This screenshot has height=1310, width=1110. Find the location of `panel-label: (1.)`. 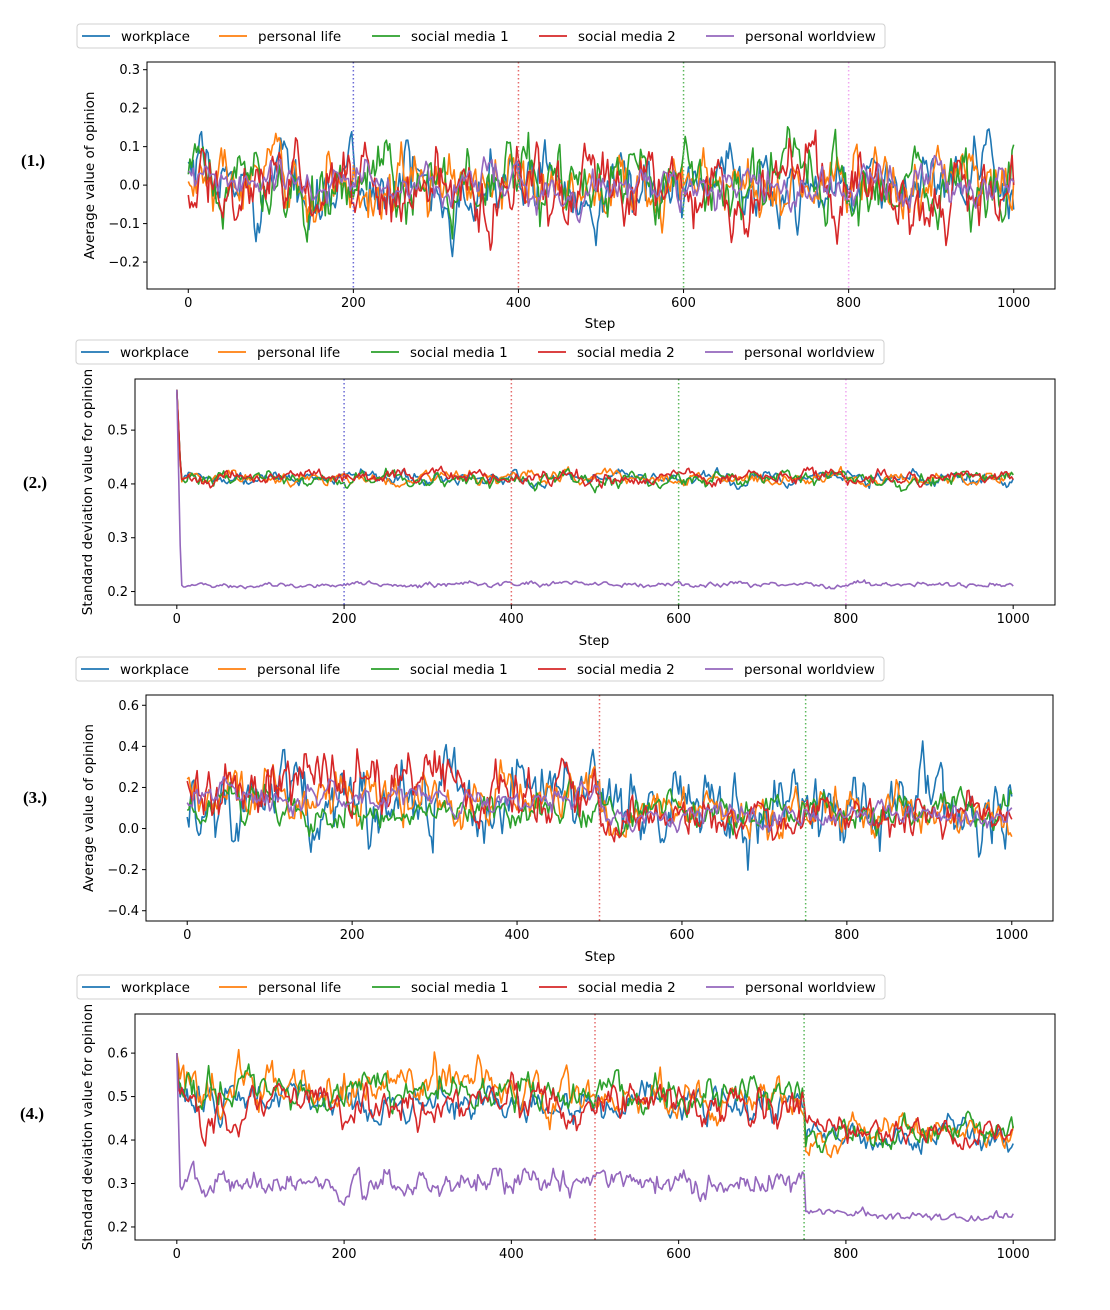

panel-label: (1.) is located at coordinates (33, 160).